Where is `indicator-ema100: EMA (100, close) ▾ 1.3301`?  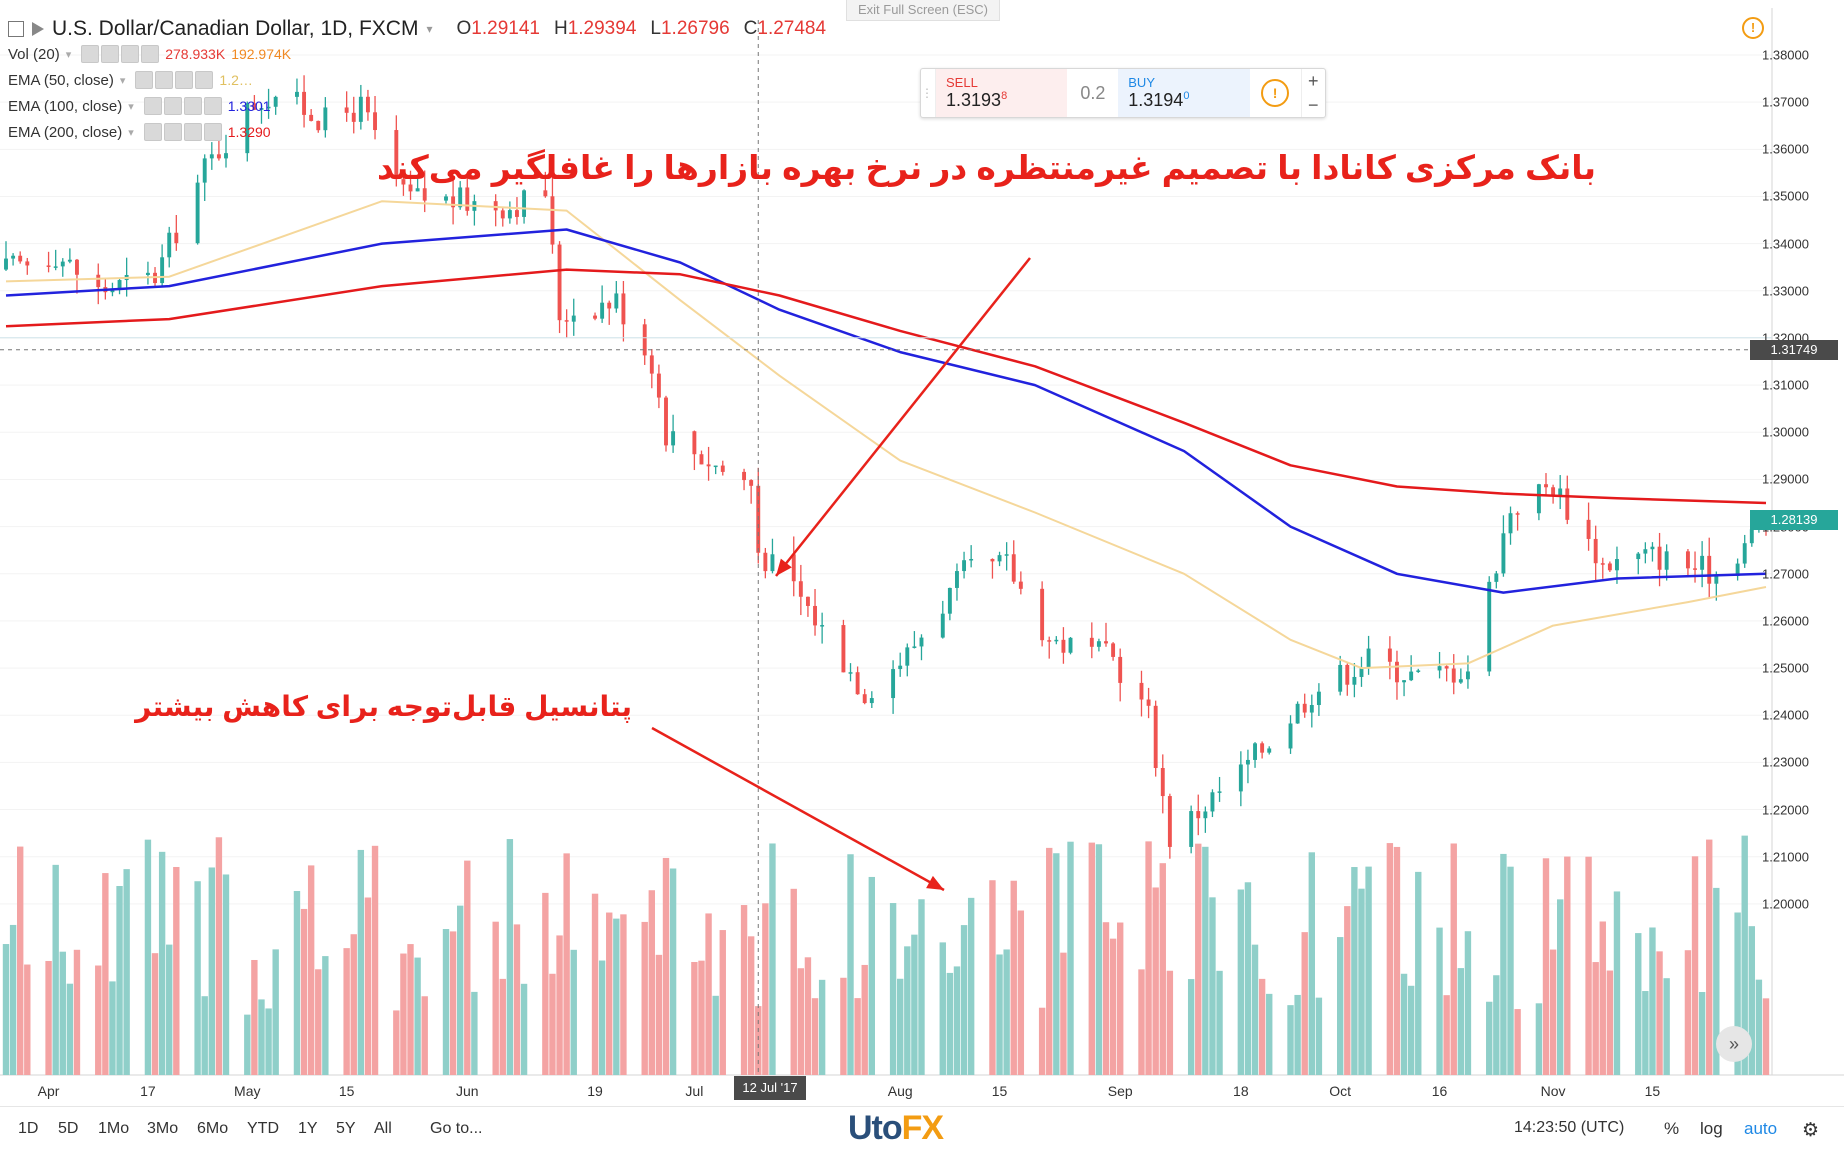
indicator-ema100: EMA (100, close) ▾ 1.3301 is located at coordinates (139, 106).